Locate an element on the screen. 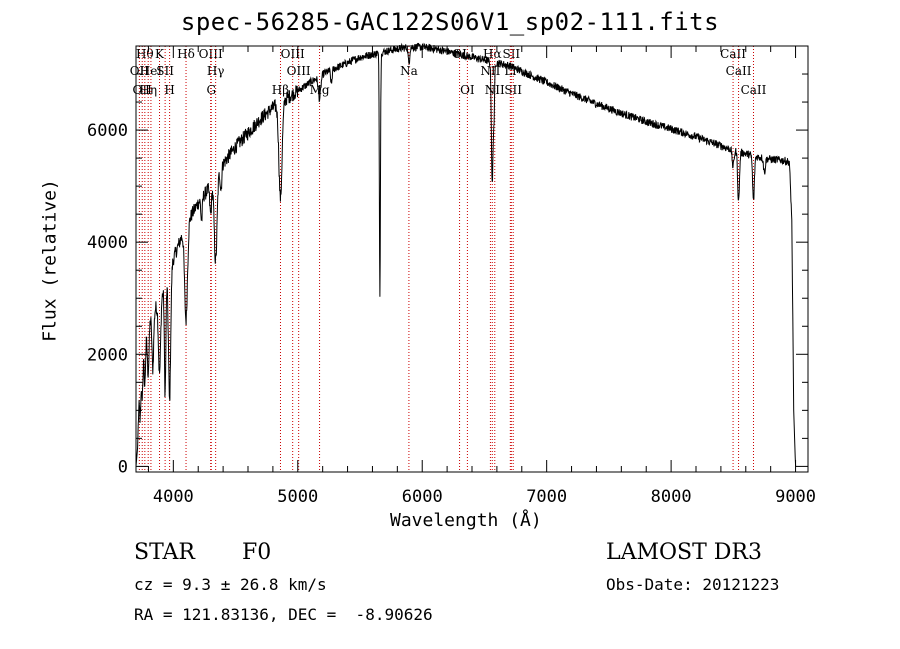  line-marker-label: Hγ is located at coordinates (216, 71).